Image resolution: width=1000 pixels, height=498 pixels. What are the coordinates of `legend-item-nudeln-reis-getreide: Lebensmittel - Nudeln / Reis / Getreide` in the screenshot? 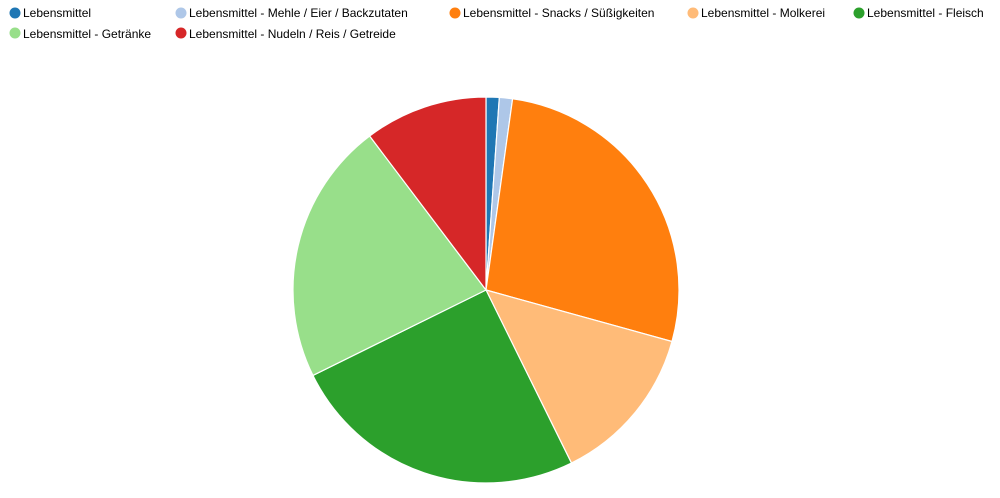 It's located at (286, 34).